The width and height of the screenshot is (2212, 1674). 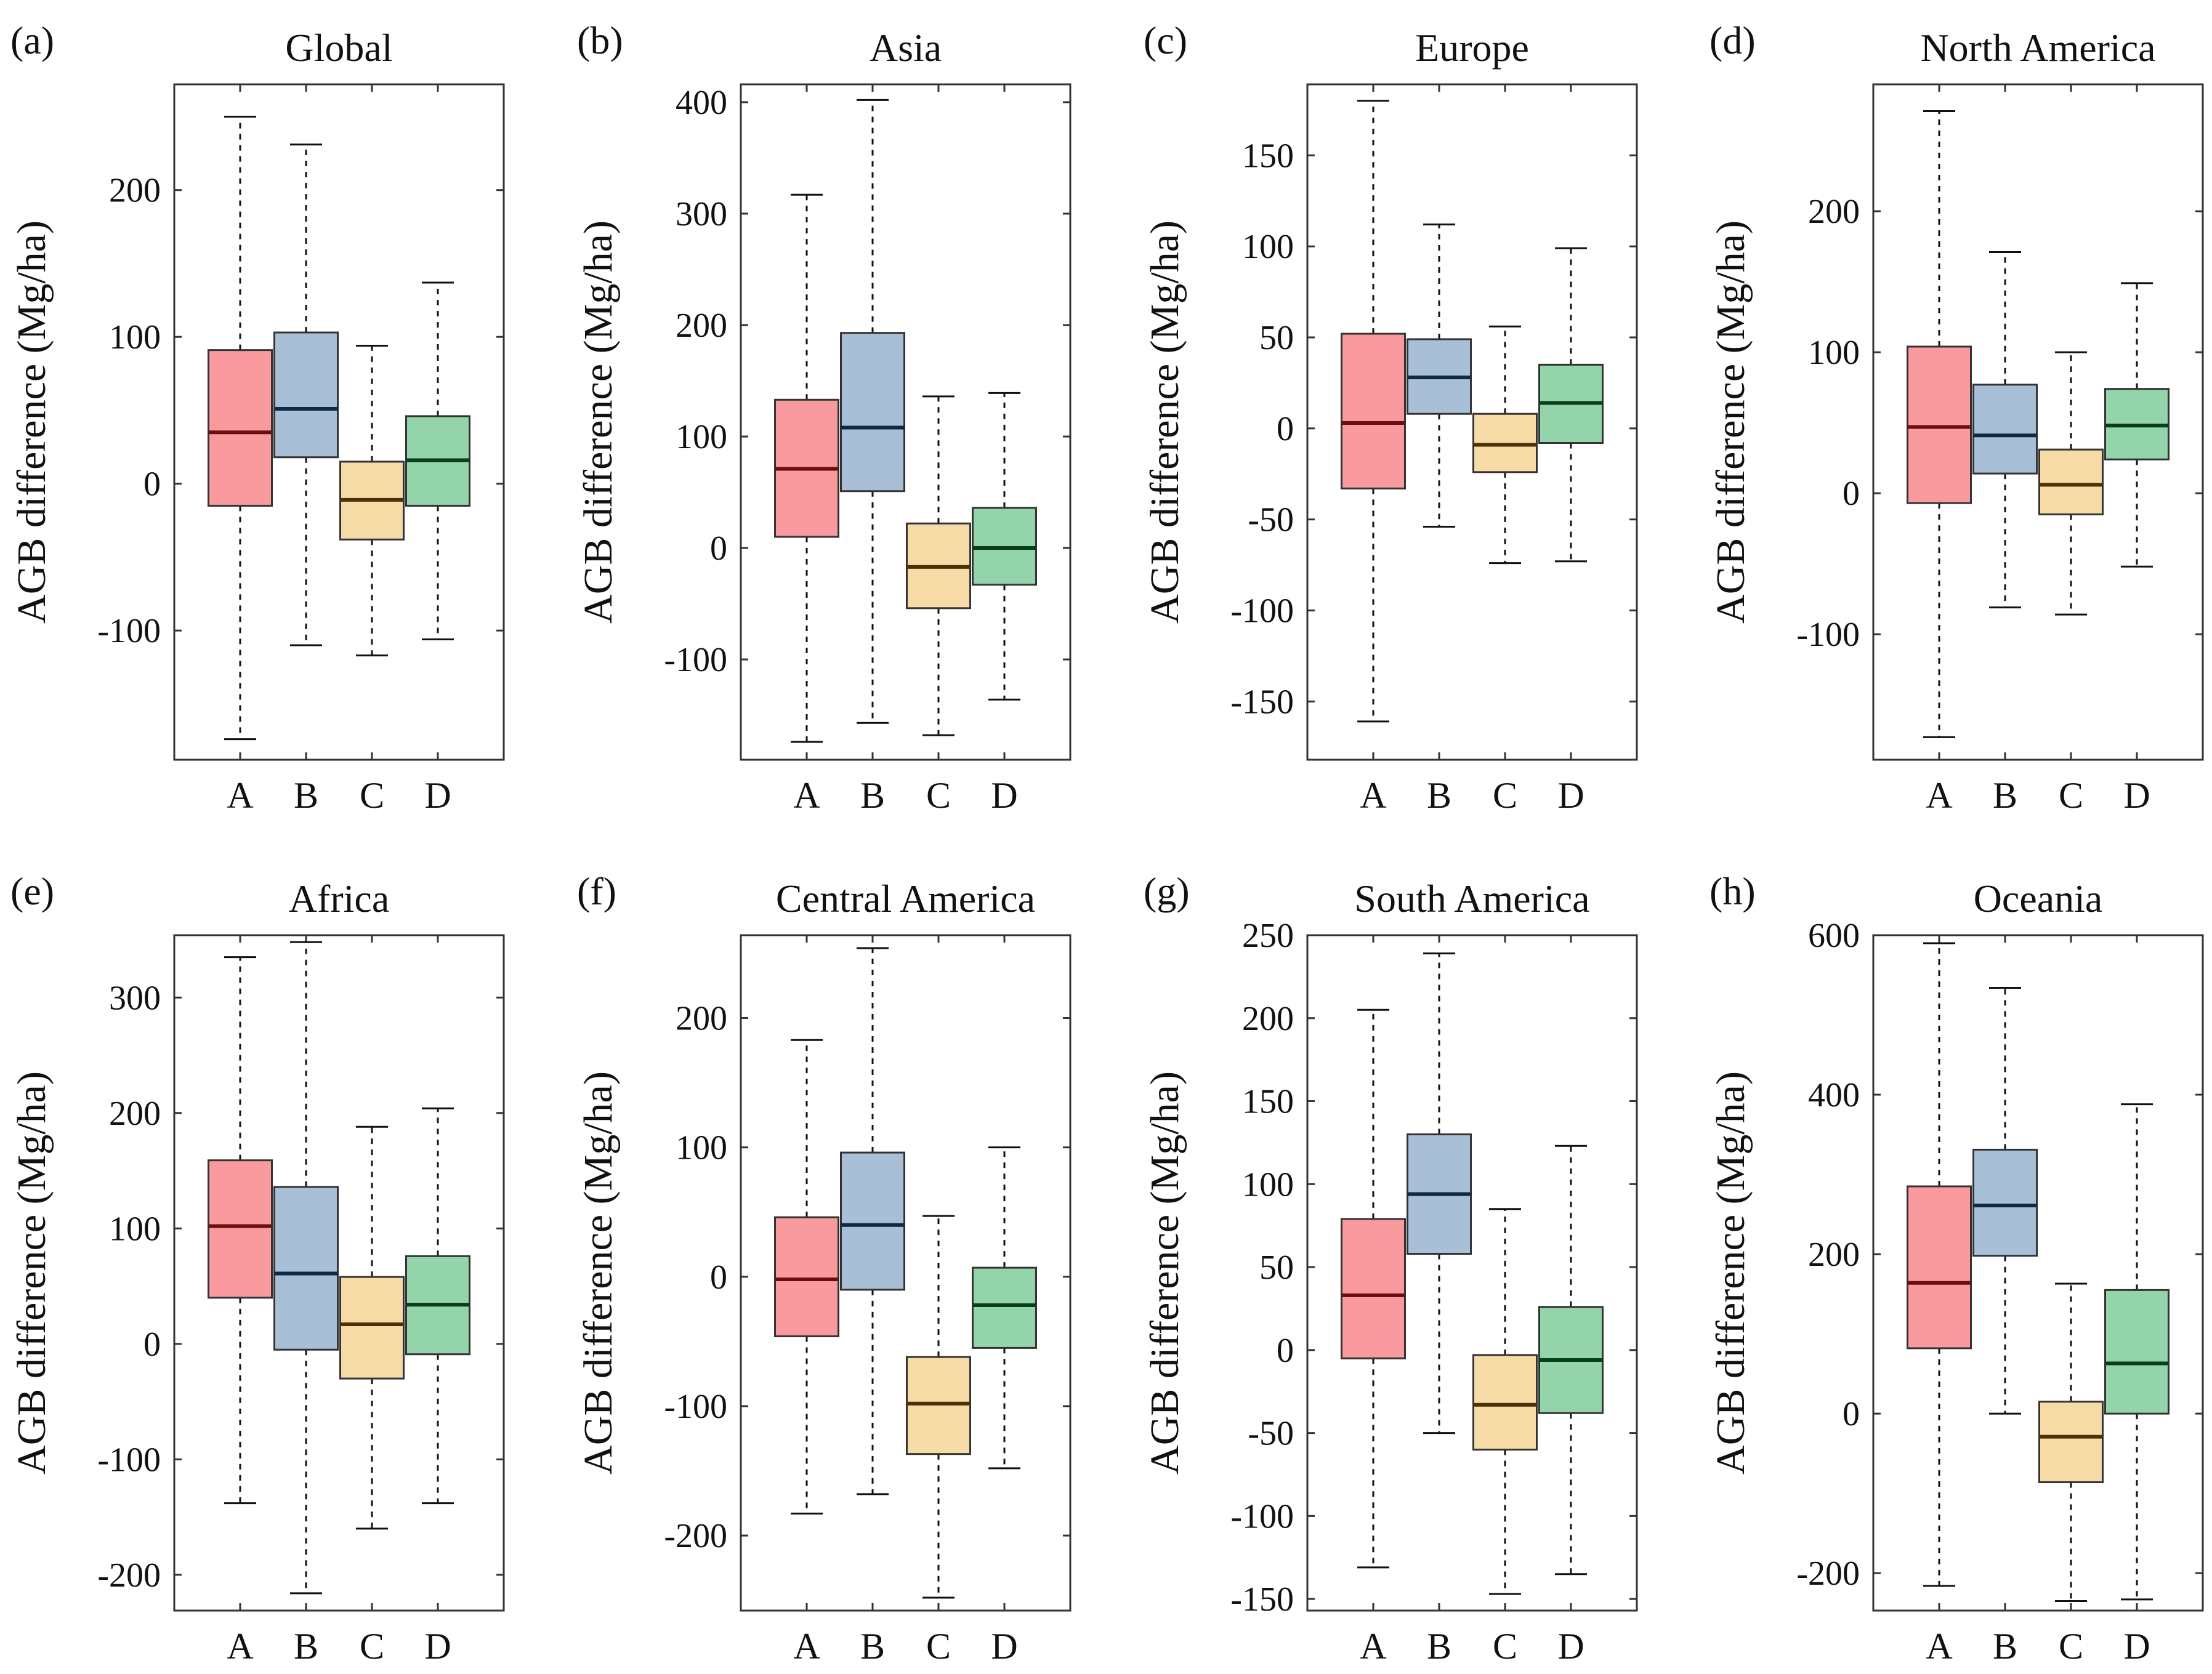 I want to click on panel-letter: (f), so click(x=597, y=891).